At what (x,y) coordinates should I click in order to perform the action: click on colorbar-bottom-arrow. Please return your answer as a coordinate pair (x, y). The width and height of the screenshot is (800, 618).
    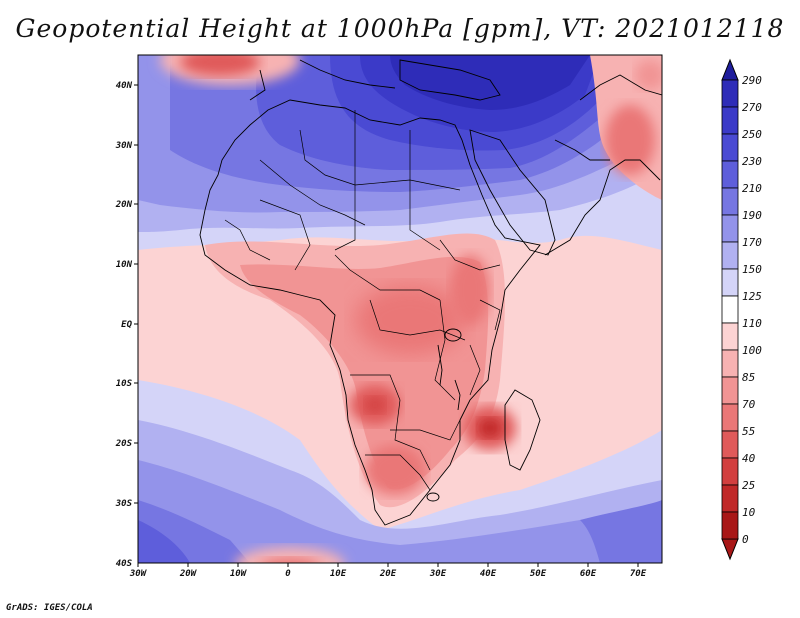
    Looking at the image, I should click on (730, 549).